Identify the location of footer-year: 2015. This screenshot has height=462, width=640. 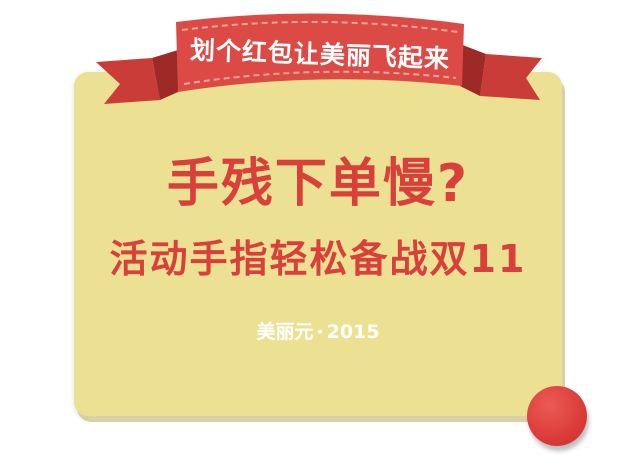
(353, 332).